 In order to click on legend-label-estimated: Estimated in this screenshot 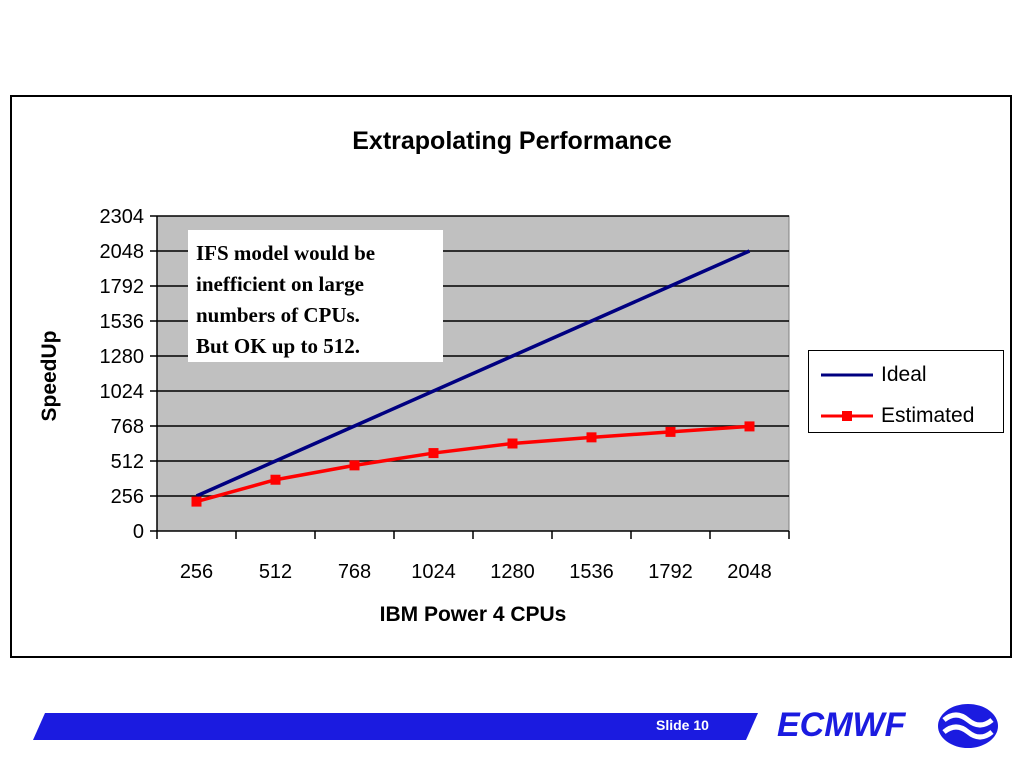, I will do `click(928, 415)`.